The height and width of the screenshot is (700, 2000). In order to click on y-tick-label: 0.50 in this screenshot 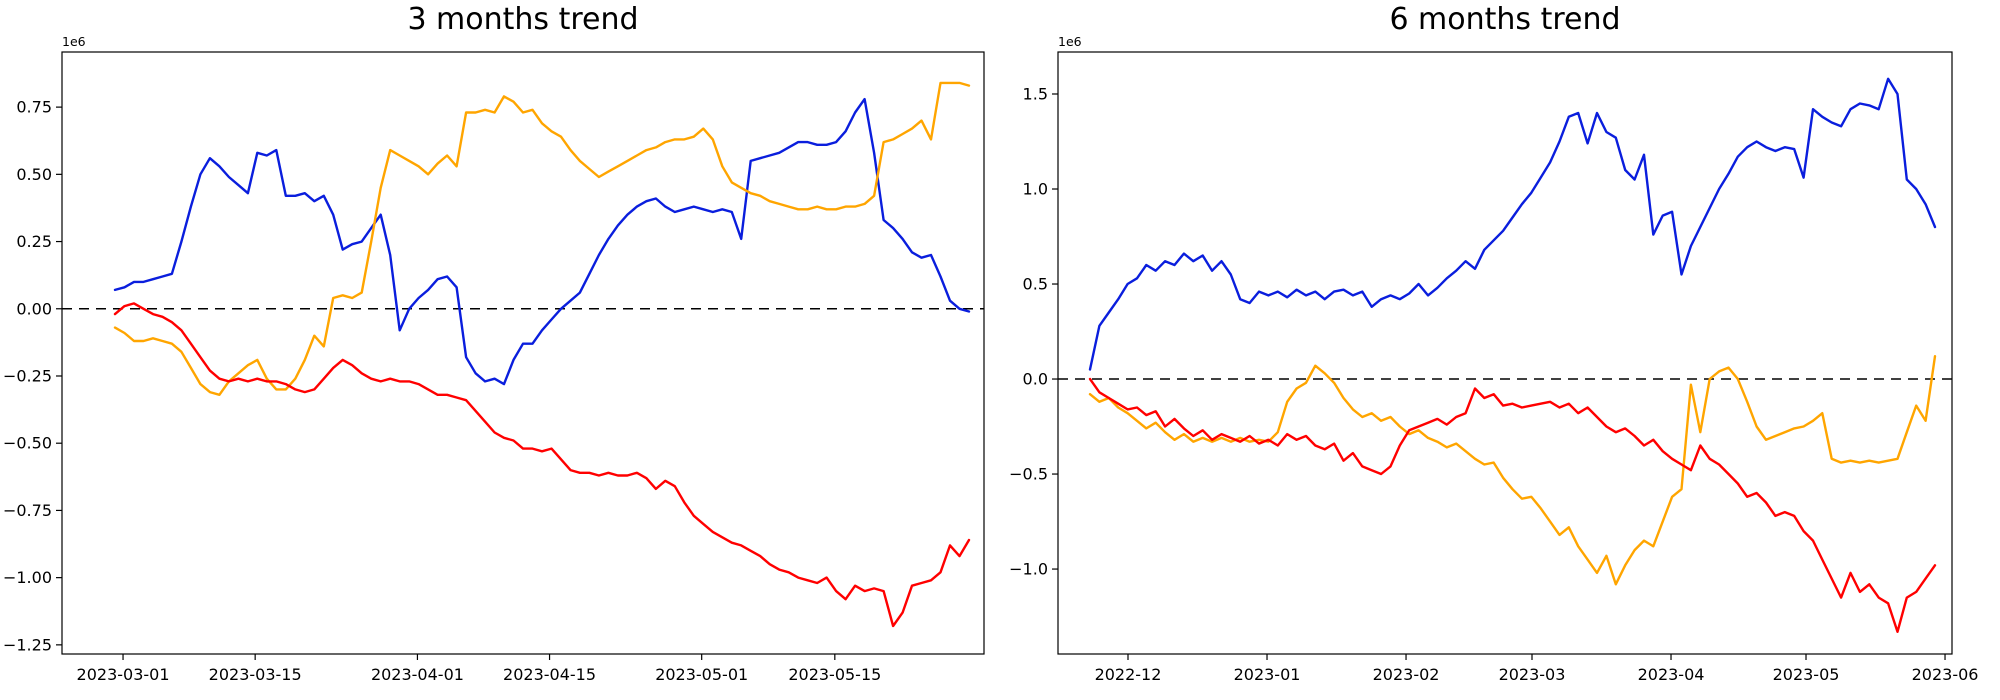, I will do `click(34, 174)`.